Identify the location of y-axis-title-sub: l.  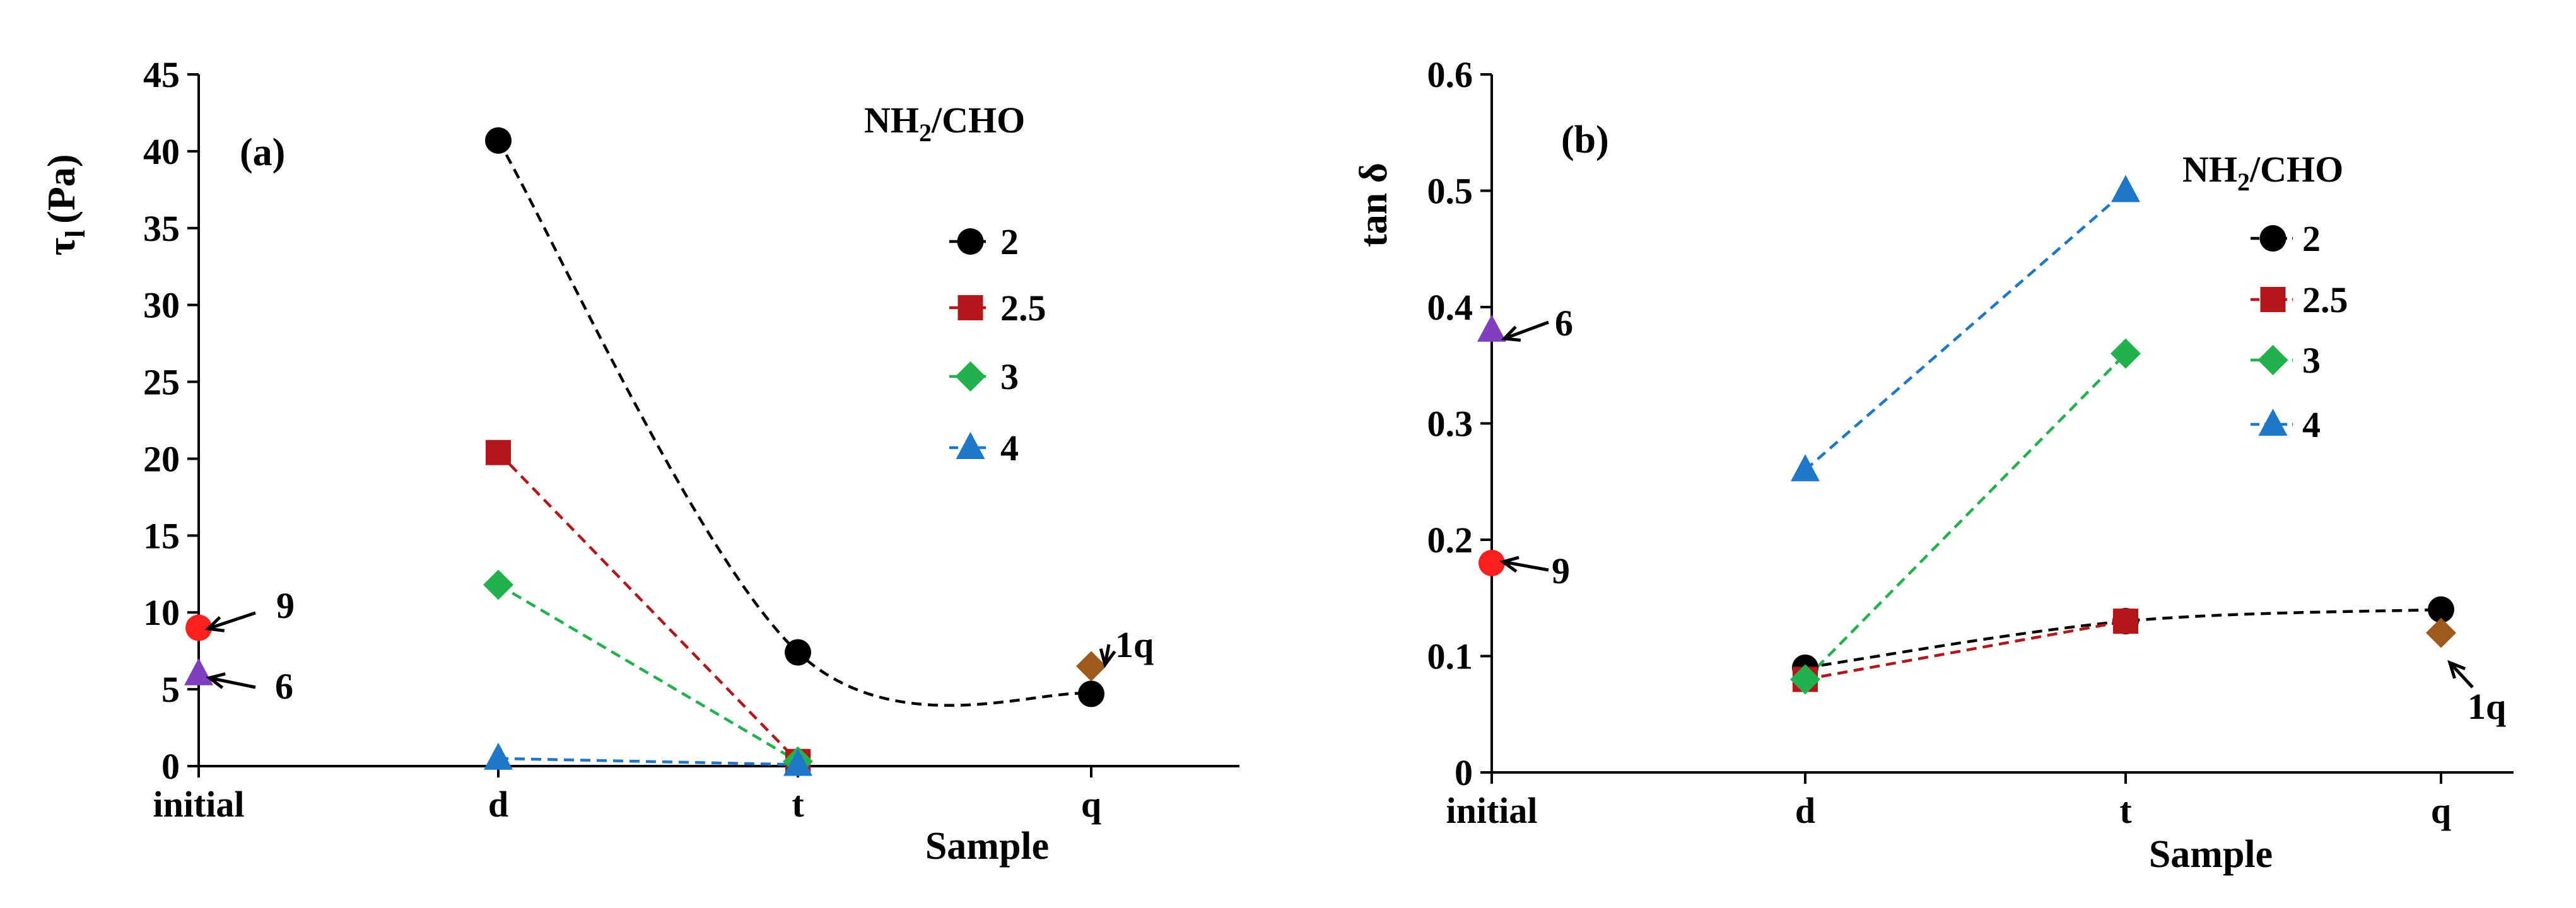
(75, 234).